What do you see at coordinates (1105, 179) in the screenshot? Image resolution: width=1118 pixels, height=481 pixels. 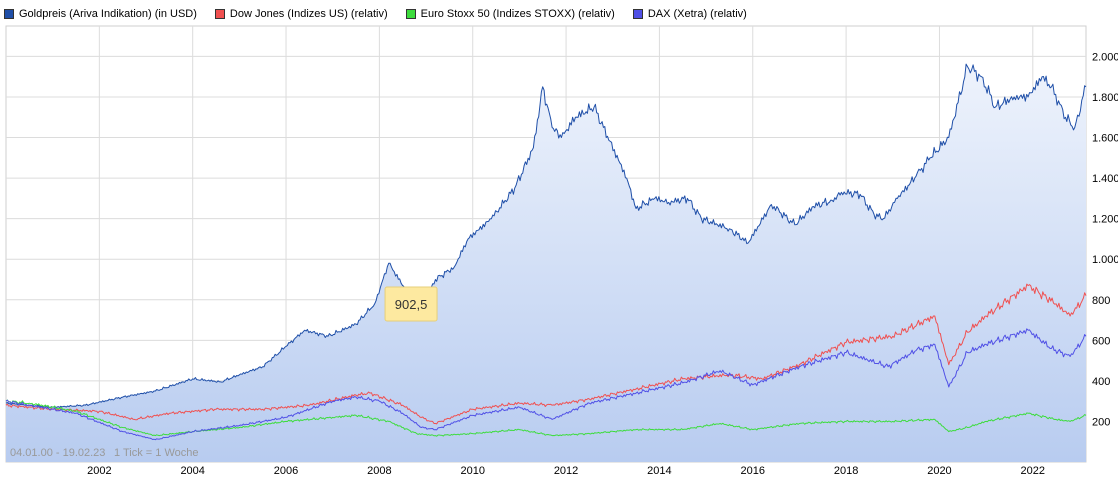 I see `y-tick-label: 1.400` at bounding box center [1105, 179].